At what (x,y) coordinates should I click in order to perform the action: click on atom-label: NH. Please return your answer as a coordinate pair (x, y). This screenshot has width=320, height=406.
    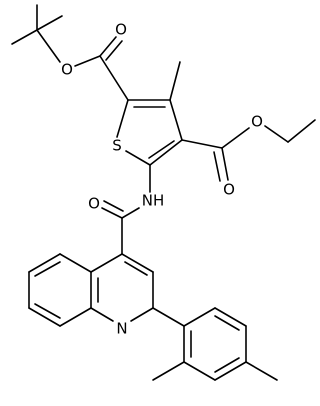
    Looking at the image, I should click on (153, 201).